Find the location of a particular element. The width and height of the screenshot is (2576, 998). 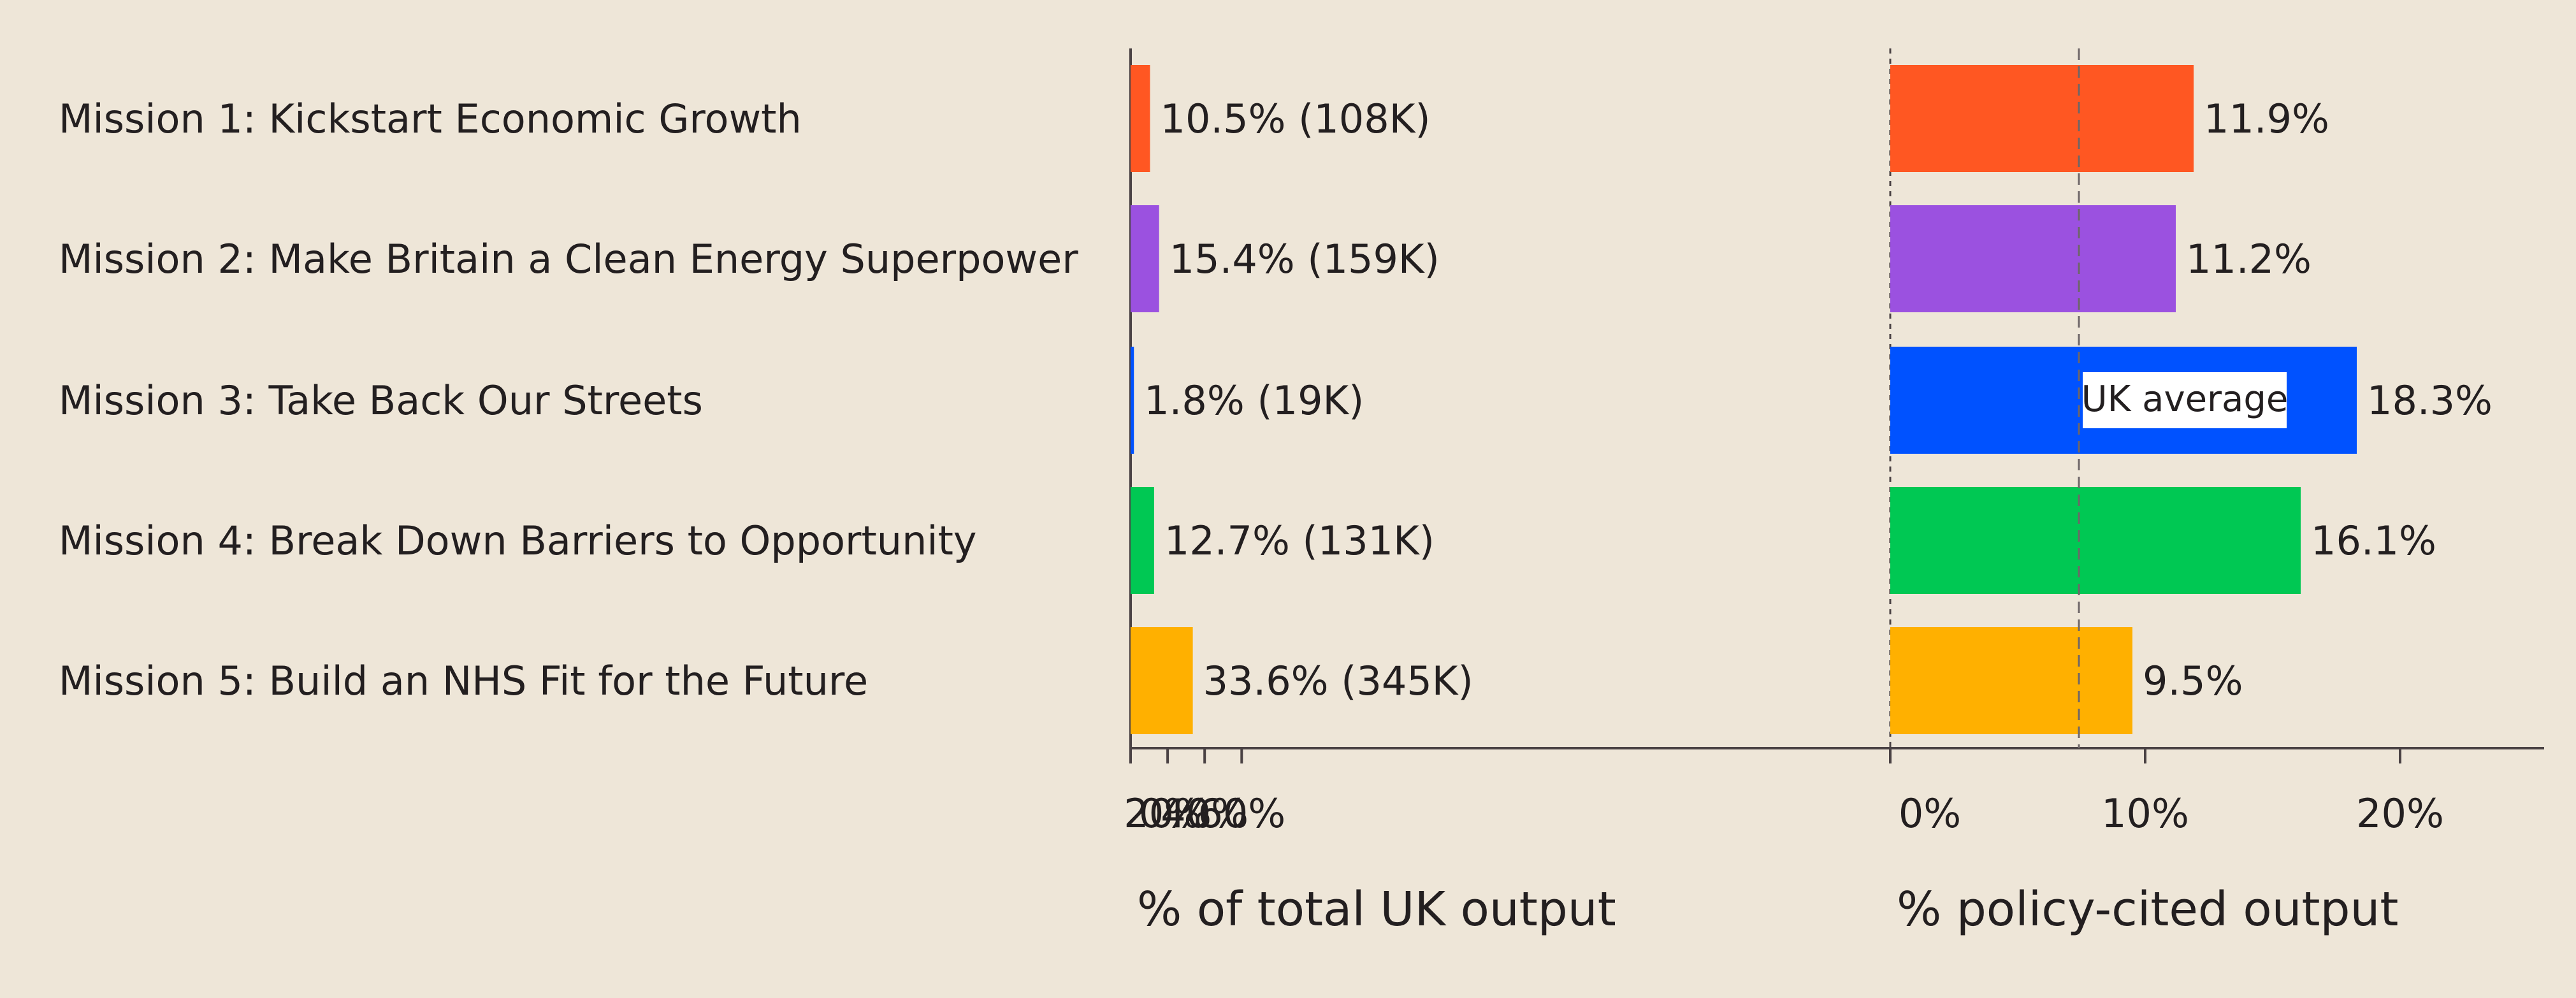

uk-average-label: UK average is located at coordinates (2185, 399).